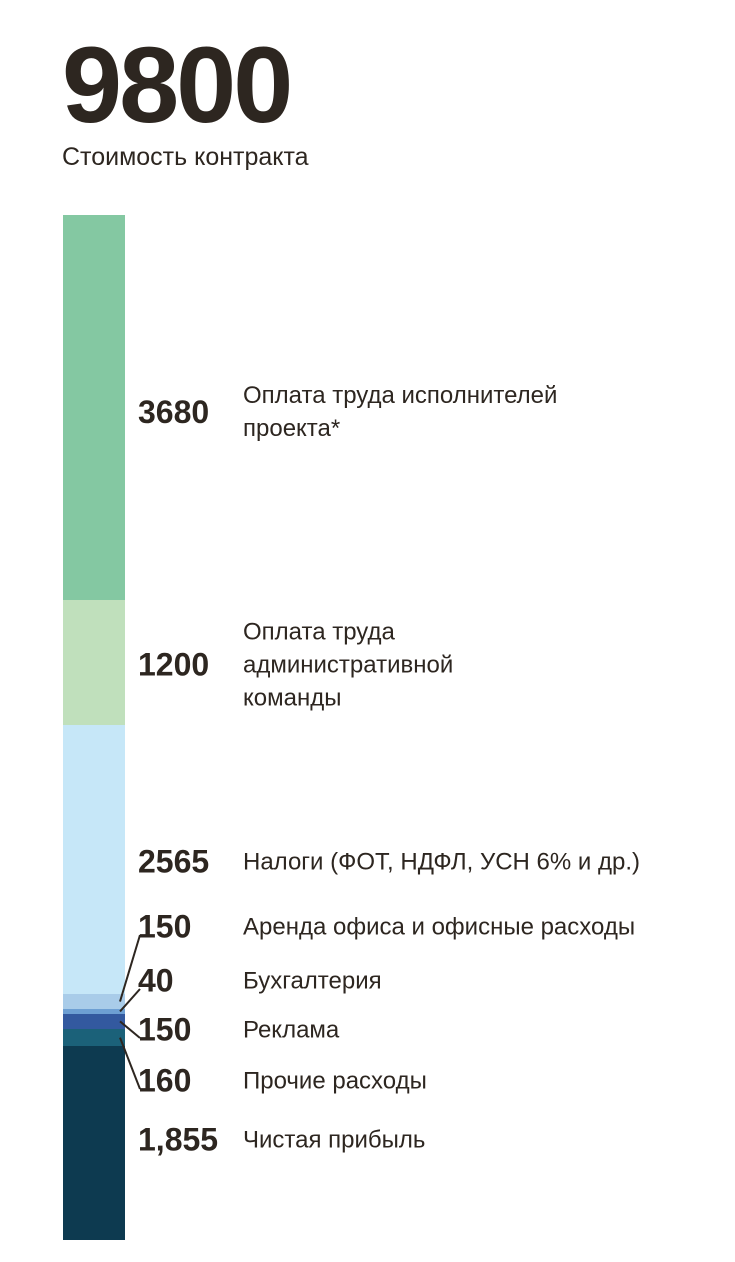  I want to click on stacked-bar, so click(94, 727).